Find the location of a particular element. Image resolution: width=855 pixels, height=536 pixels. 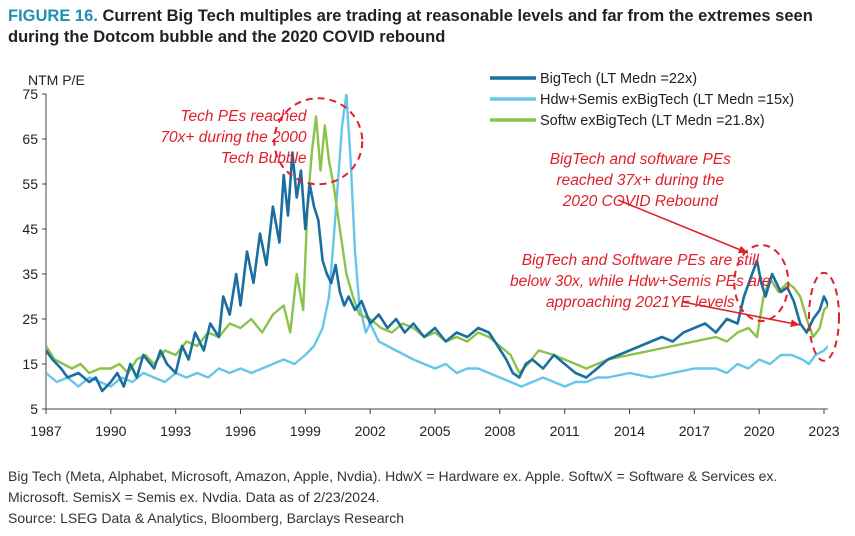

y-tick-label: 5 is located at coordinates (34, 409).